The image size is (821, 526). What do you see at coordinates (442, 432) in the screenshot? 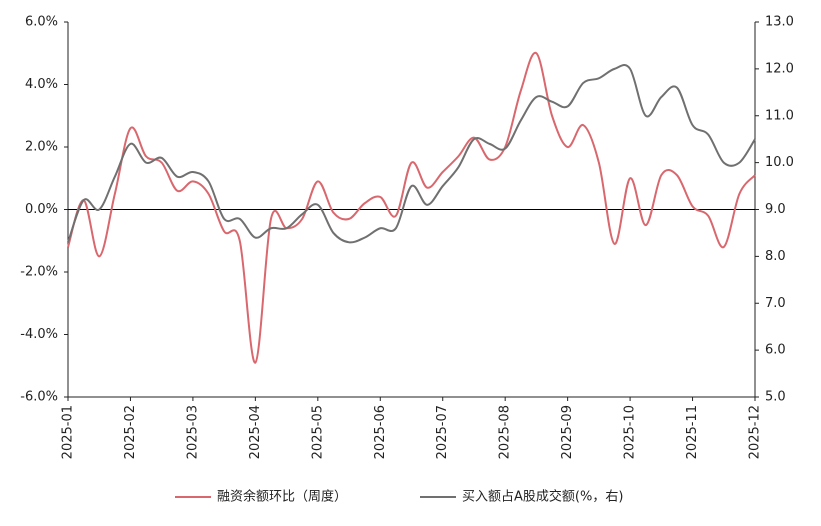
I see `x-tick-label: 2025-07` at bounding box center [442, 432].